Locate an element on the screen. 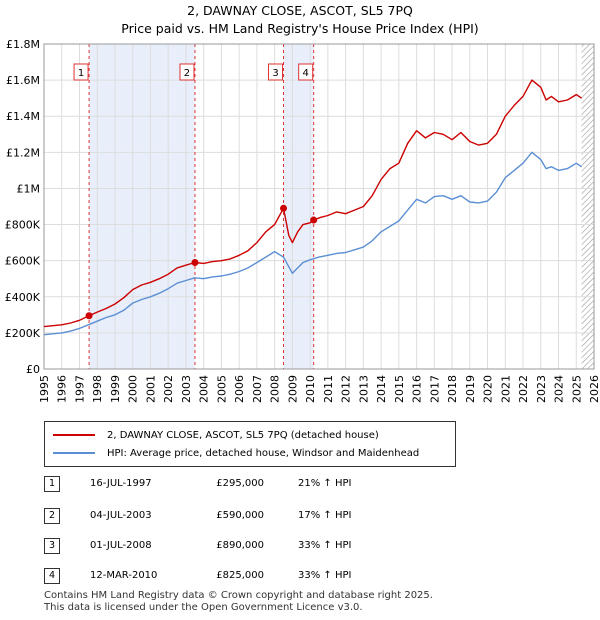 This screenshot has width=600, height=620. y-tick-label: £800K is located at coordinates (23, 225).